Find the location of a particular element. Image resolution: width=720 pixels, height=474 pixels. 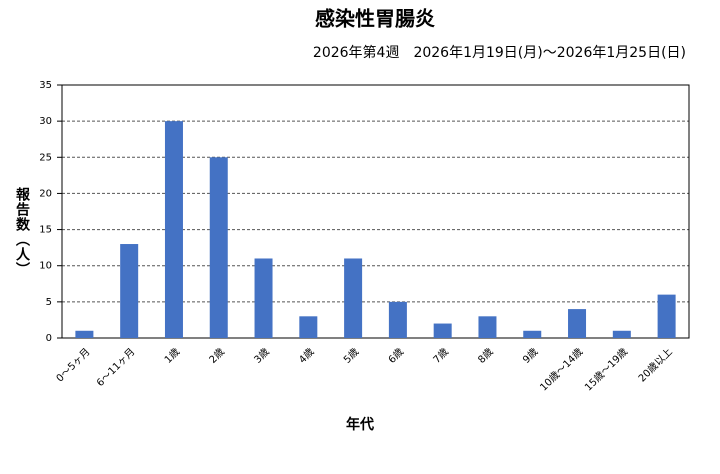

y-tick-label: 30 is located at coordinates (45, 121).